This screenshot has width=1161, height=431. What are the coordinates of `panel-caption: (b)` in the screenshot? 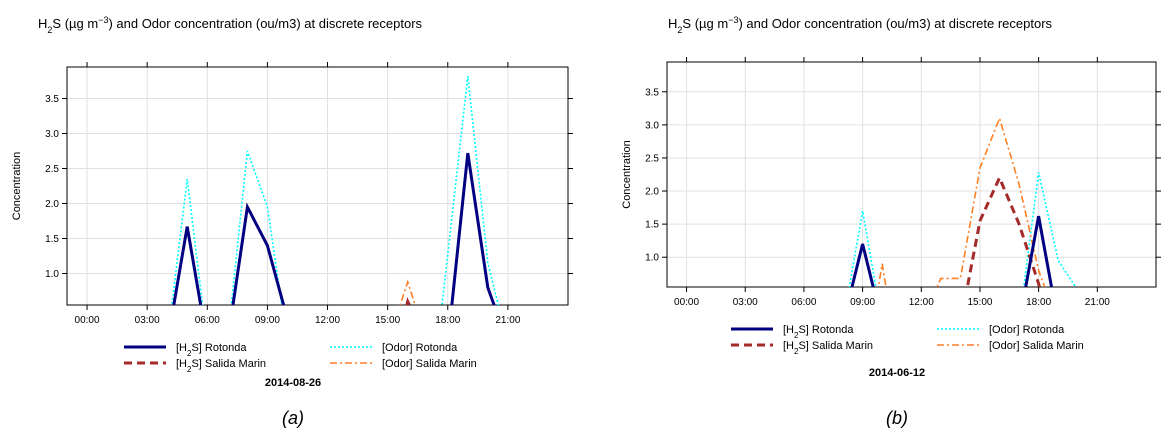 It's located at (897, 418).